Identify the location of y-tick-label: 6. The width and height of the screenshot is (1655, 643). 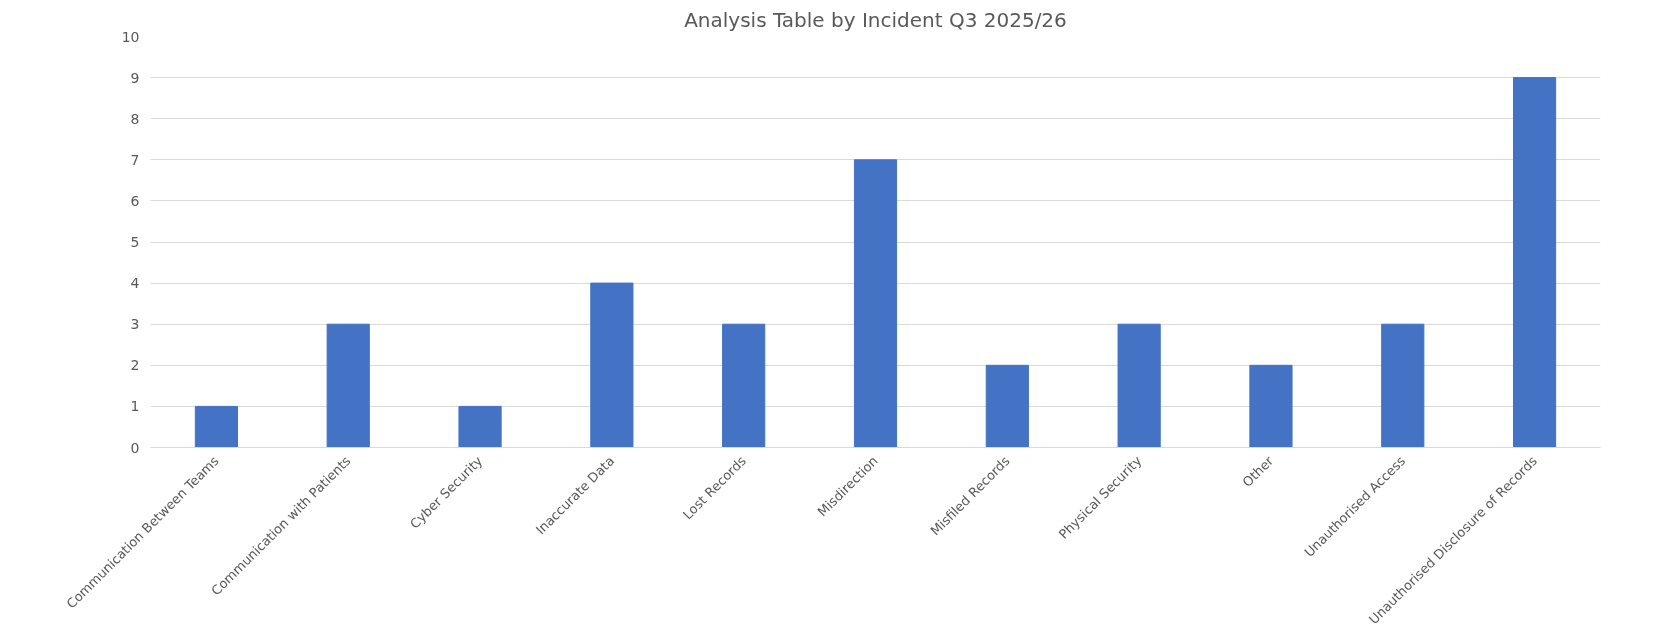
(135, 200).